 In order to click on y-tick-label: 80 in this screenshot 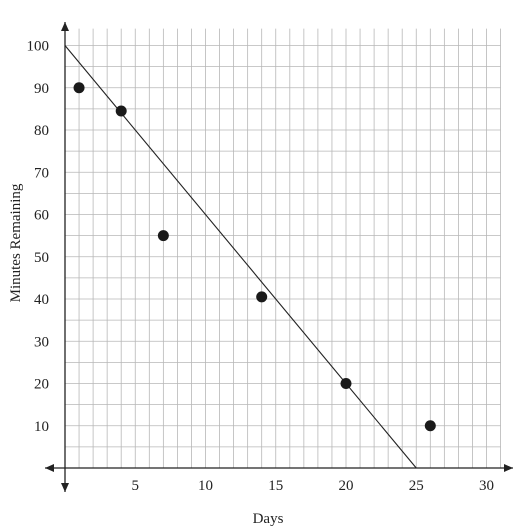, I will do `click(41, 131)`.